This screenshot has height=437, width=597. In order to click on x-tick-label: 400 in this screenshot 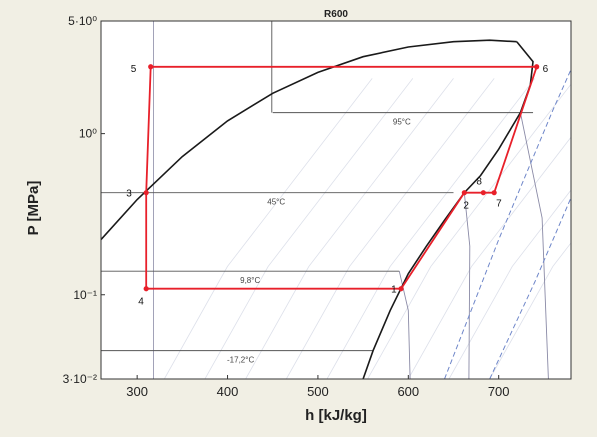, I will do `click(228, 391)`.